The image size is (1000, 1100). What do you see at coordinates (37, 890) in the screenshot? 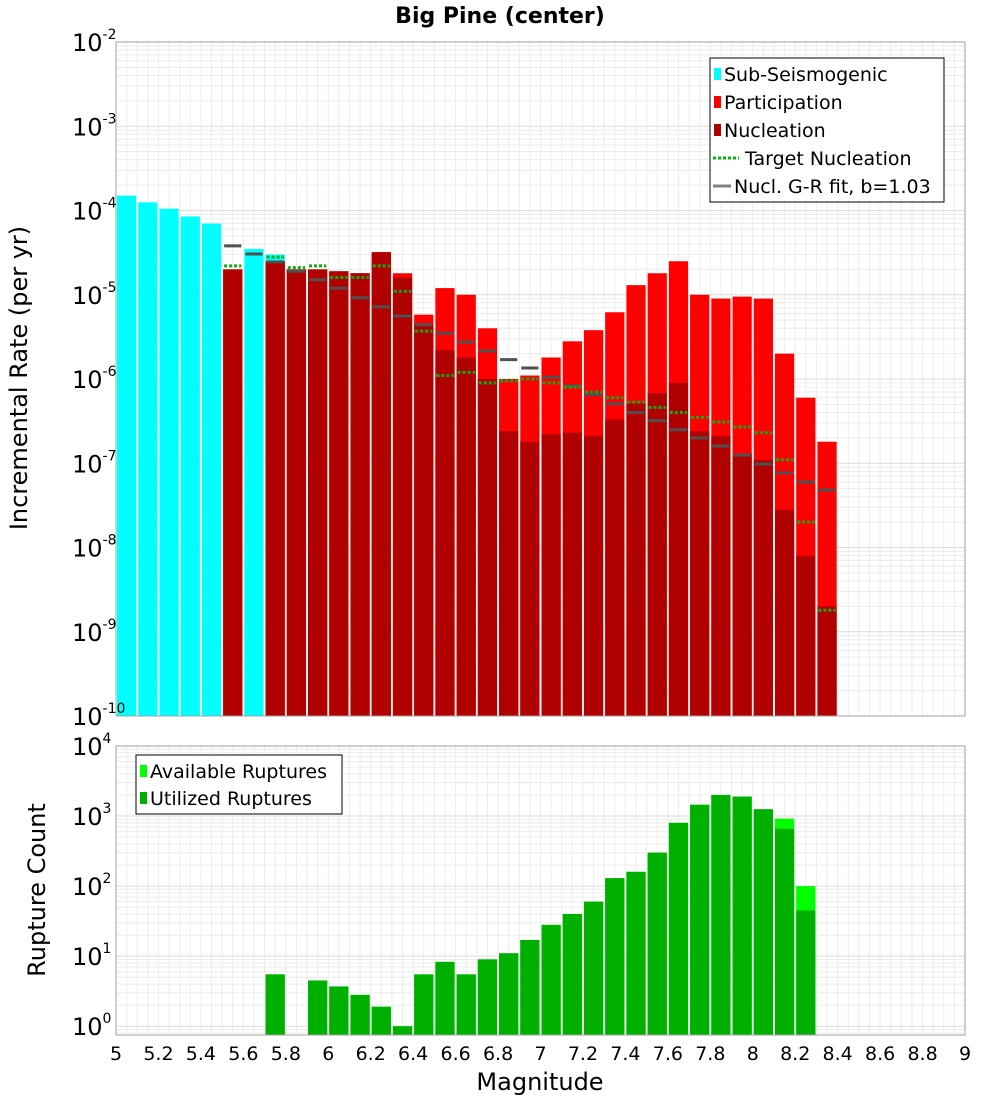
I see `bottom-y-axis-label: Rupture Count` at bounding box center [37, 890].